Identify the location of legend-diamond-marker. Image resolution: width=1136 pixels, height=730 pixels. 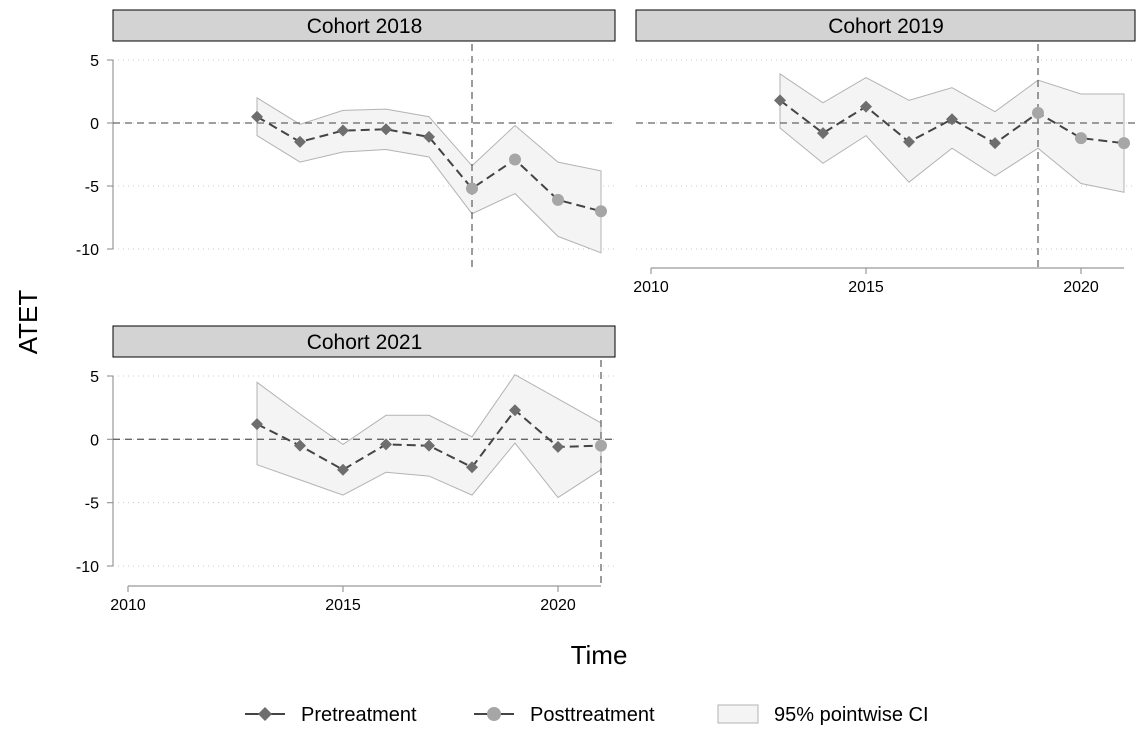
(265, 714).